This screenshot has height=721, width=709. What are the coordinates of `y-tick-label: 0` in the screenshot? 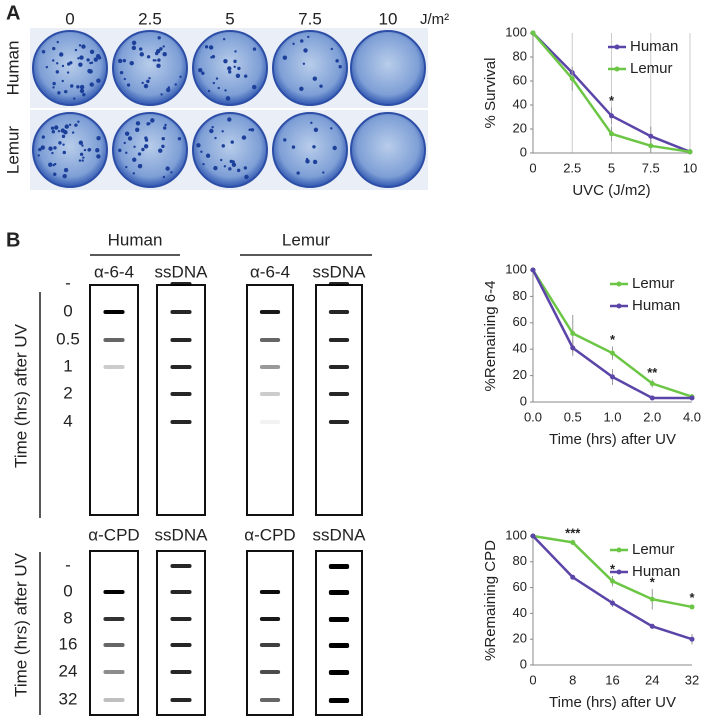 It's located at (523, 400).